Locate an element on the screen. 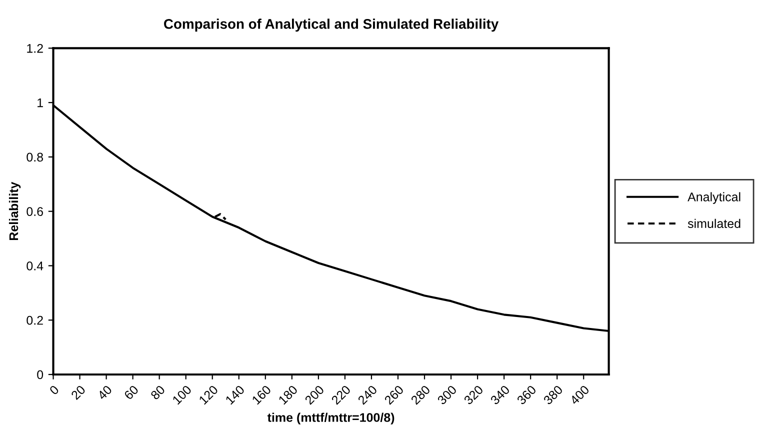 Image resolution: width=761 pixels, height=438 pixels. y-axis-title: Reliability is located at coordinates (14, 211).